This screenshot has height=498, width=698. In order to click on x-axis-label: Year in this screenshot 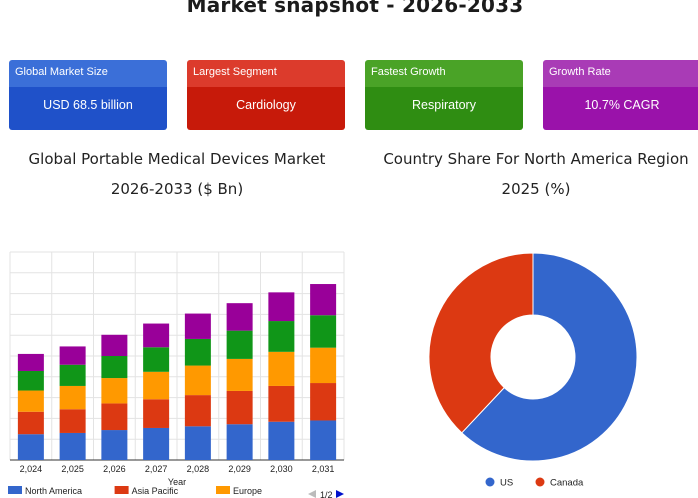, I will do `click(177, 482)`.